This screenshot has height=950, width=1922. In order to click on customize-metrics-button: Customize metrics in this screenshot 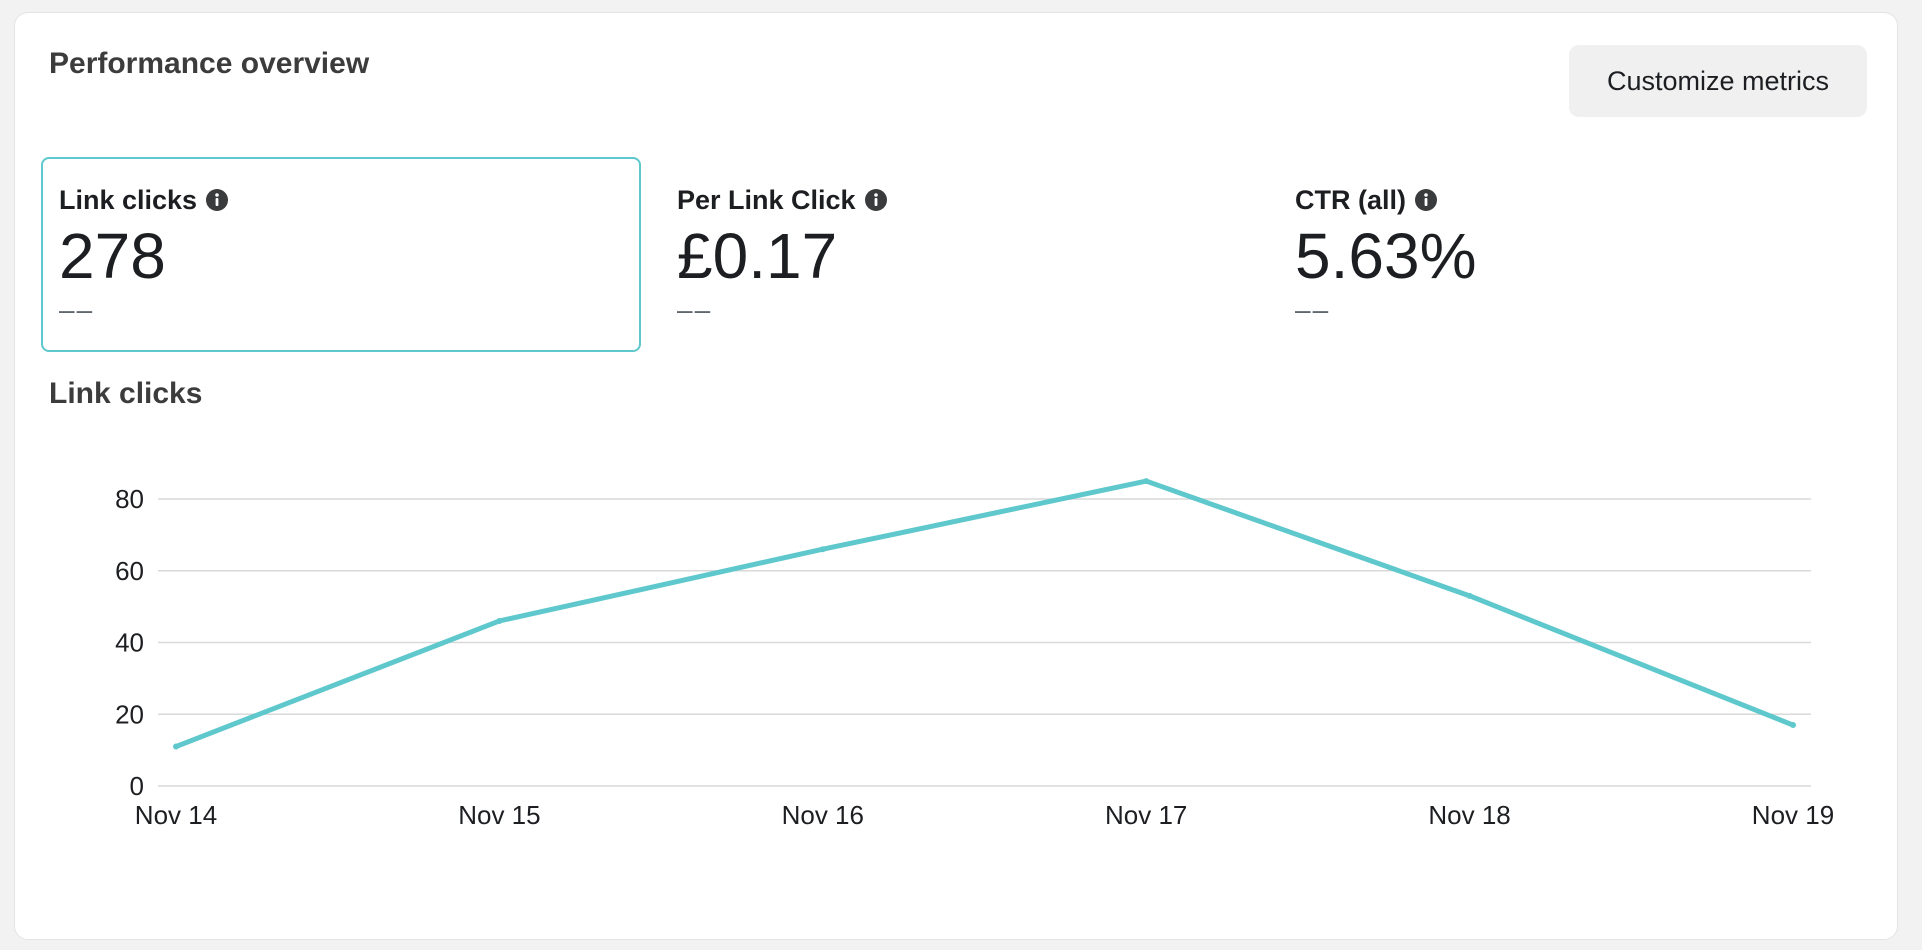, I will do `click(1718, 81)`.